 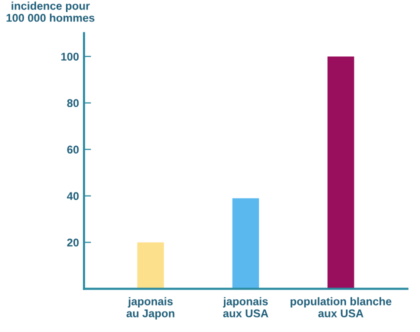 What do you see at coordinates (73, 242) in the screenshot?
I see `y-tick-label: 20` at bounding box center [73, 242].